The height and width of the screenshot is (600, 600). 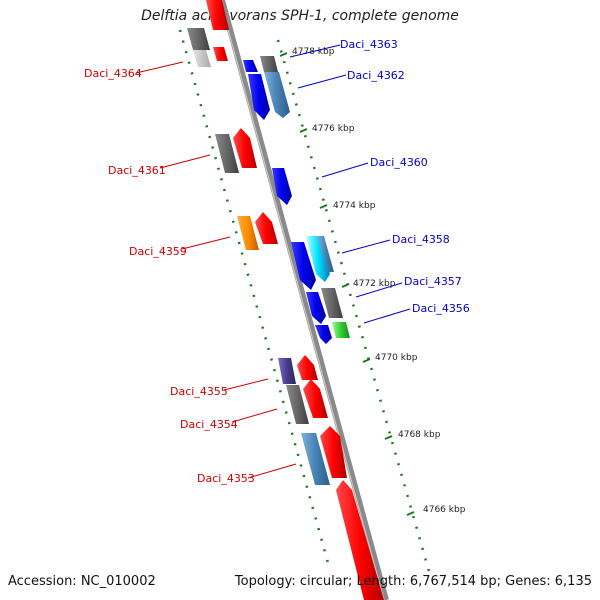 I want to click on gene-4356-blue, so click(x=323, y=334).